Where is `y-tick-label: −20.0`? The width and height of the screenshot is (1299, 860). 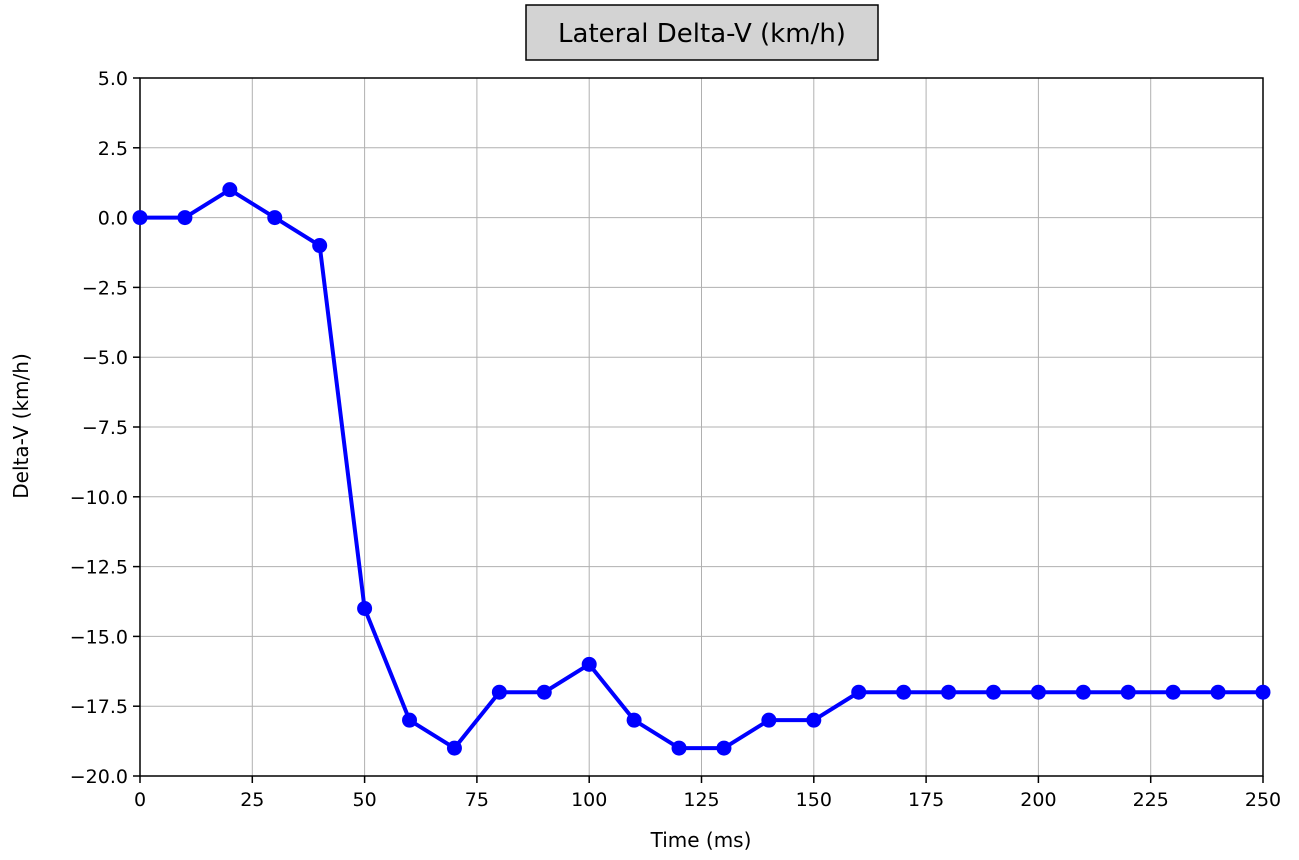 y-tick-label: −20.0 is located at coordinates (99, 777).